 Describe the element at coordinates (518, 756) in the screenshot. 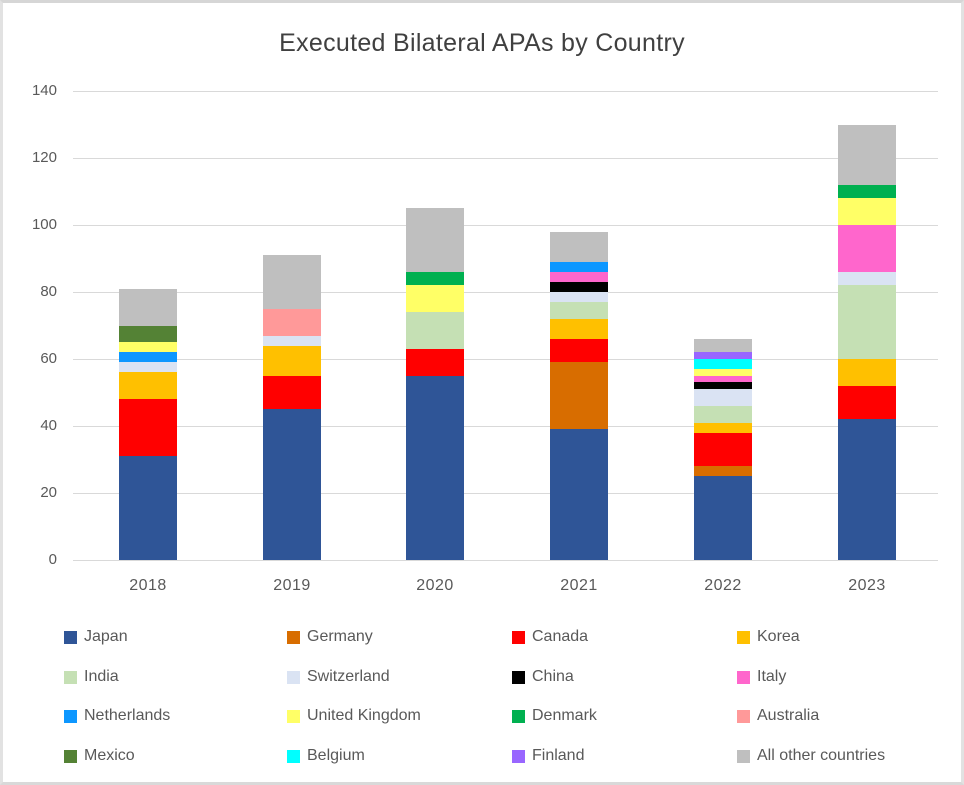

I see `legend-swatch-finland` at that location.